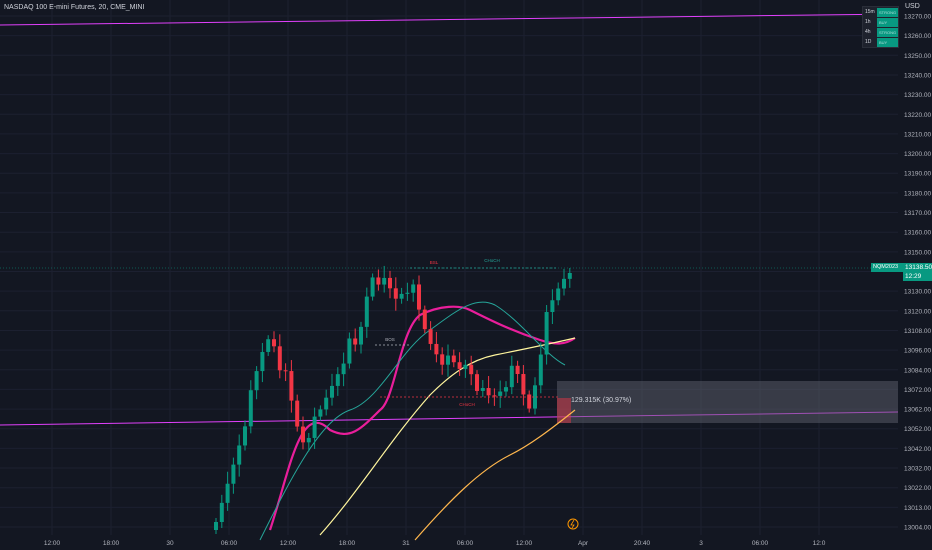 This screenshot has width=932, height=550. What do you see at coordinates (917, 488) in the screenshot?
I see `price-tick-label: 13022.00` at bounding box center [917, 488].